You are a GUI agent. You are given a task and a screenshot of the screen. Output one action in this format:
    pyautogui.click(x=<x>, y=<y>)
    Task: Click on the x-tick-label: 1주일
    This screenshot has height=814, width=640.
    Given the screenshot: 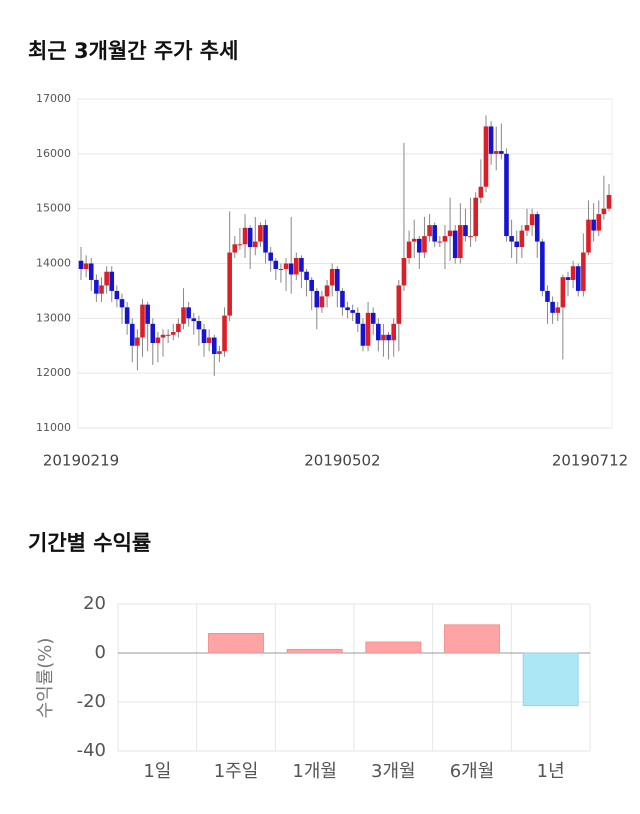 What is the action you would take?
    pyautogui.click(x=236, y=771)
    